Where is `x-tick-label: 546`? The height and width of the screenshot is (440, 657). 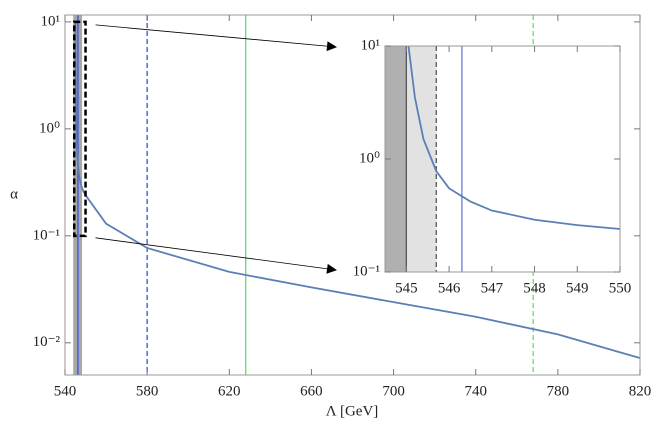
x-tick-label: 546 is located at coordinates (449, 288).